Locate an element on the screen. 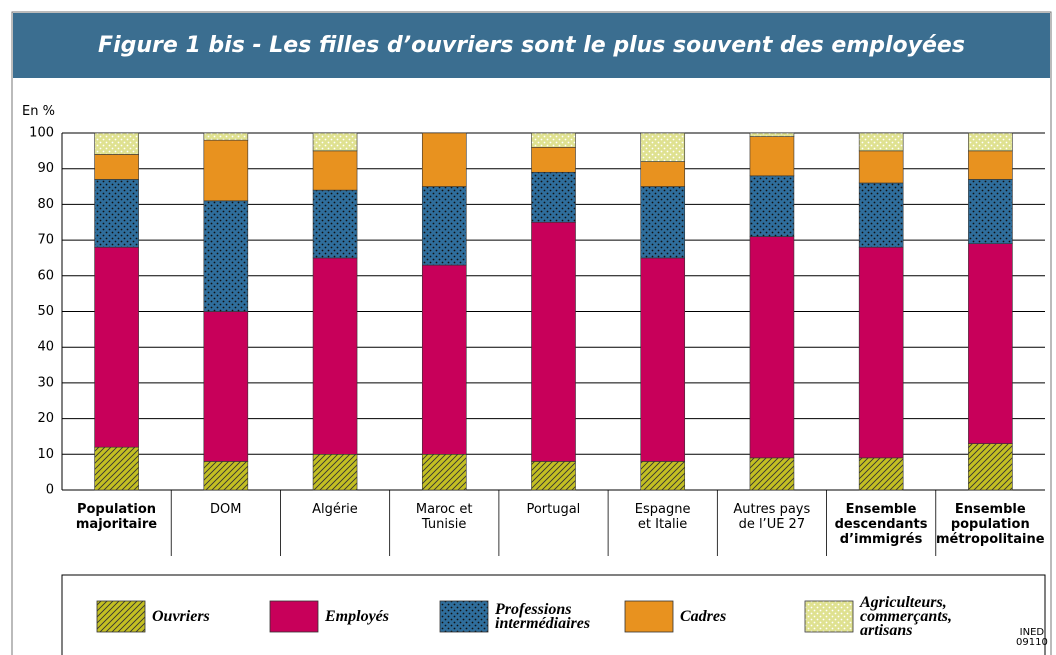 The width and height of the screenshot is (1056, 655). x-tick-label: Algérie is located at coordinates (335, 509).